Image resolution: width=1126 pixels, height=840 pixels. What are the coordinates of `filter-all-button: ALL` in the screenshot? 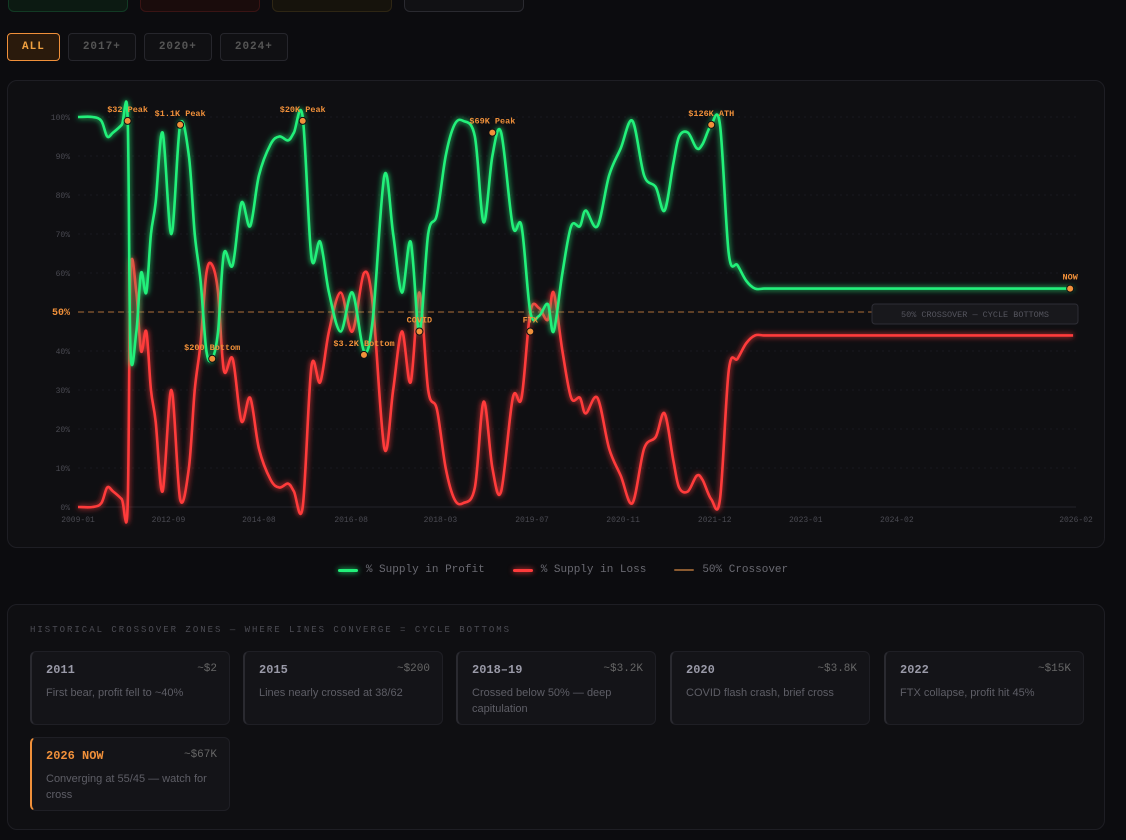 It's located at (33, 47).